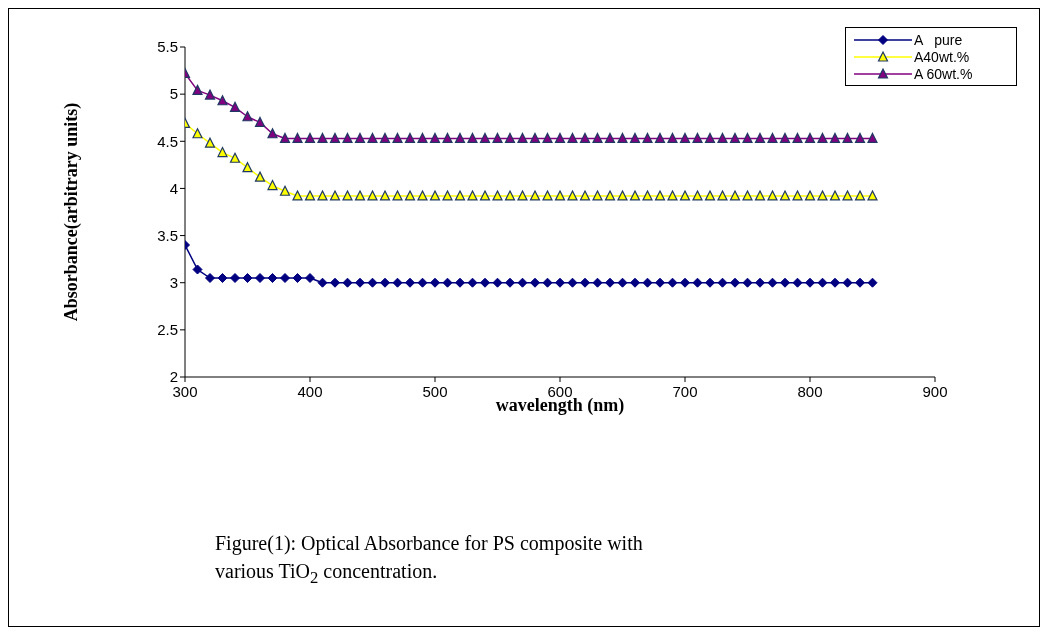 Image resolution: width=1048 pixels, height=635 pixels. I want to click on y-tick-label: 5, so click(173, 94).